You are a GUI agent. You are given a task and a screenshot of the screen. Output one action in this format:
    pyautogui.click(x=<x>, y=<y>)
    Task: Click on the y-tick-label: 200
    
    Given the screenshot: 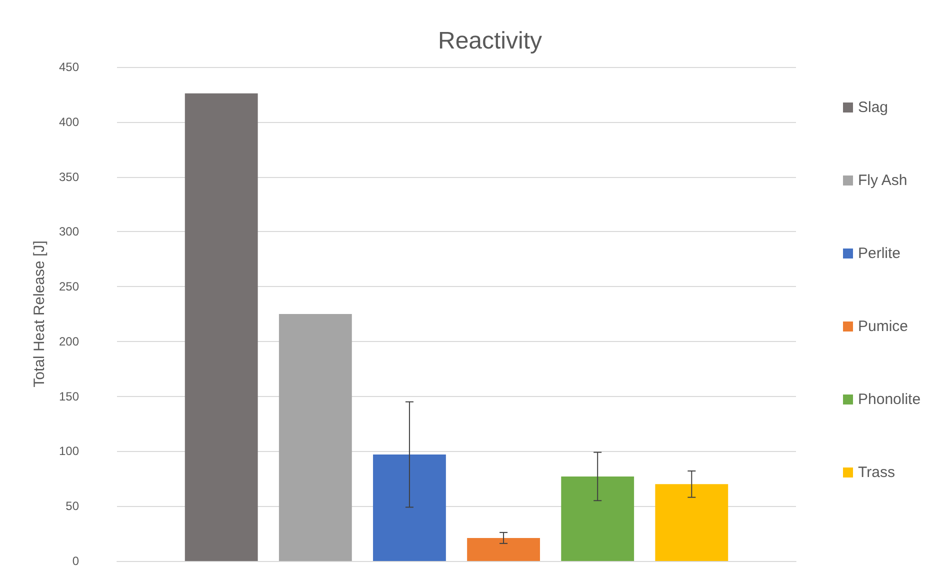 What is the action you would take?
    pyautogui.click(x=69, y=341)
    